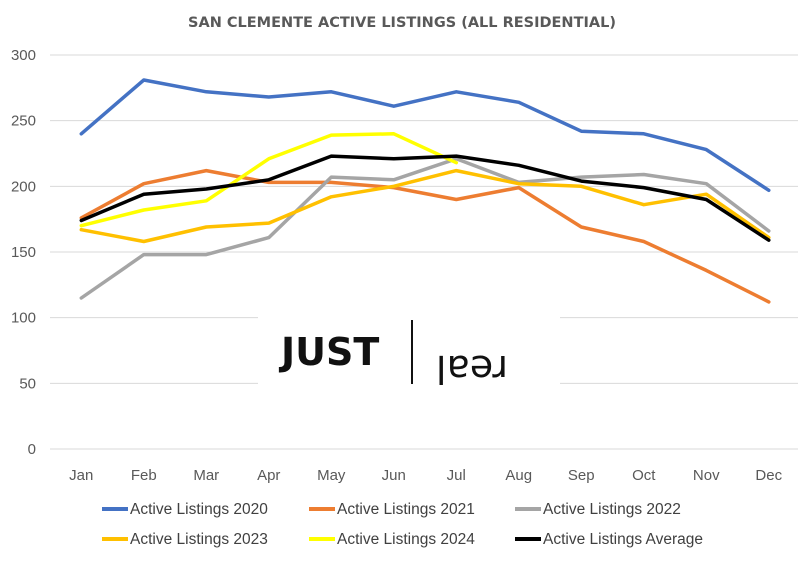 The height and width of the screenshot is (562, 799). What do you see at coordinates (32, 449) in the screenshot?
I see `y-tick-label: 0` at bounding box center [32, 449].